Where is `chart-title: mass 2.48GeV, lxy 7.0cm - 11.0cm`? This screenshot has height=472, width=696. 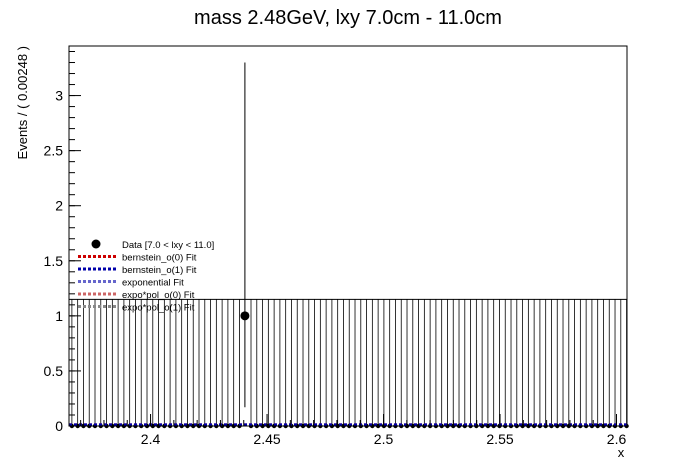 chart-title: mass 2.48GeV, lxy 7.0cm - 11.0cm is located at coordinates (348, 18).